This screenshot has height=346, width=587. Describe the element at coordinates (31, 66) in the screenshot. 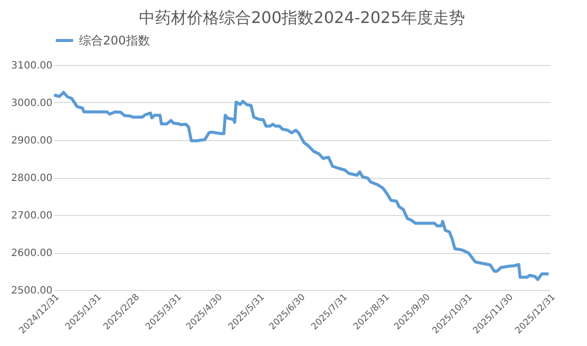

I see `y-tick-label: 3100.00` at that location.